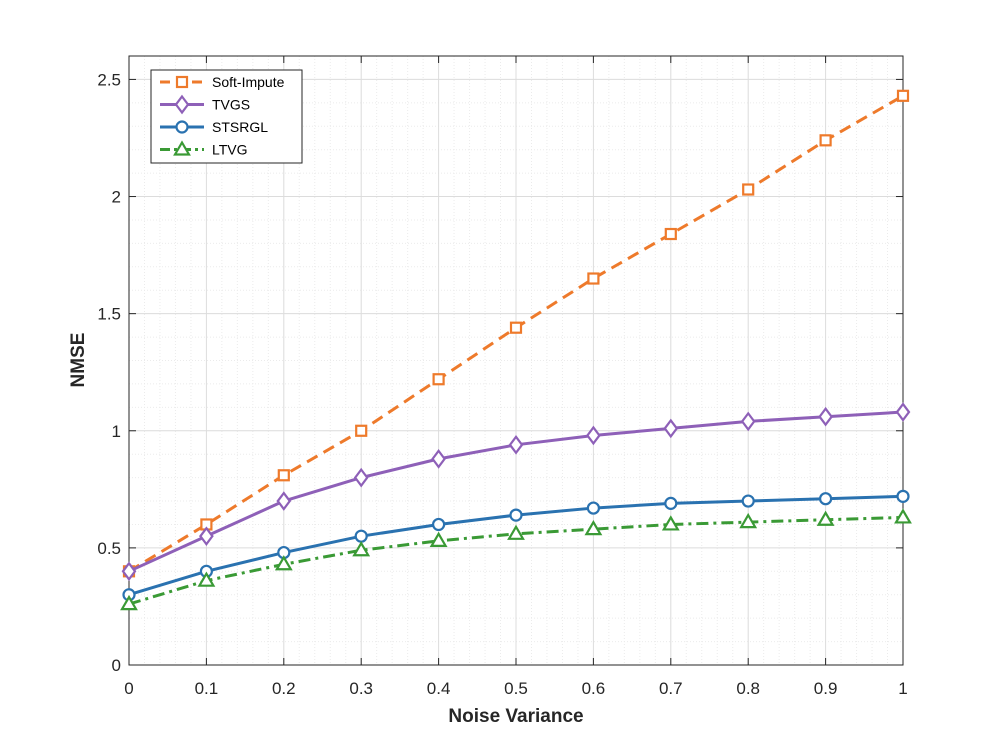  I want to click on y-tick-label: 1, so click(116, 431).